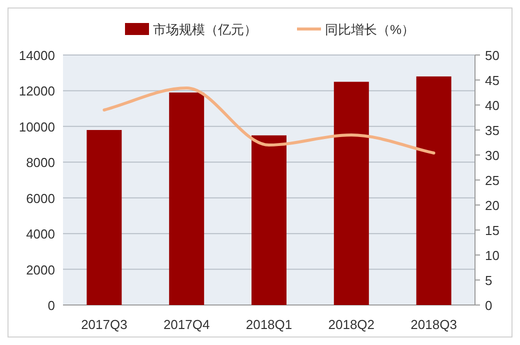  Describe the element at coordinates (269, 324) in the screenshot. I see `x-tick-label: 2018Q1` at that location.